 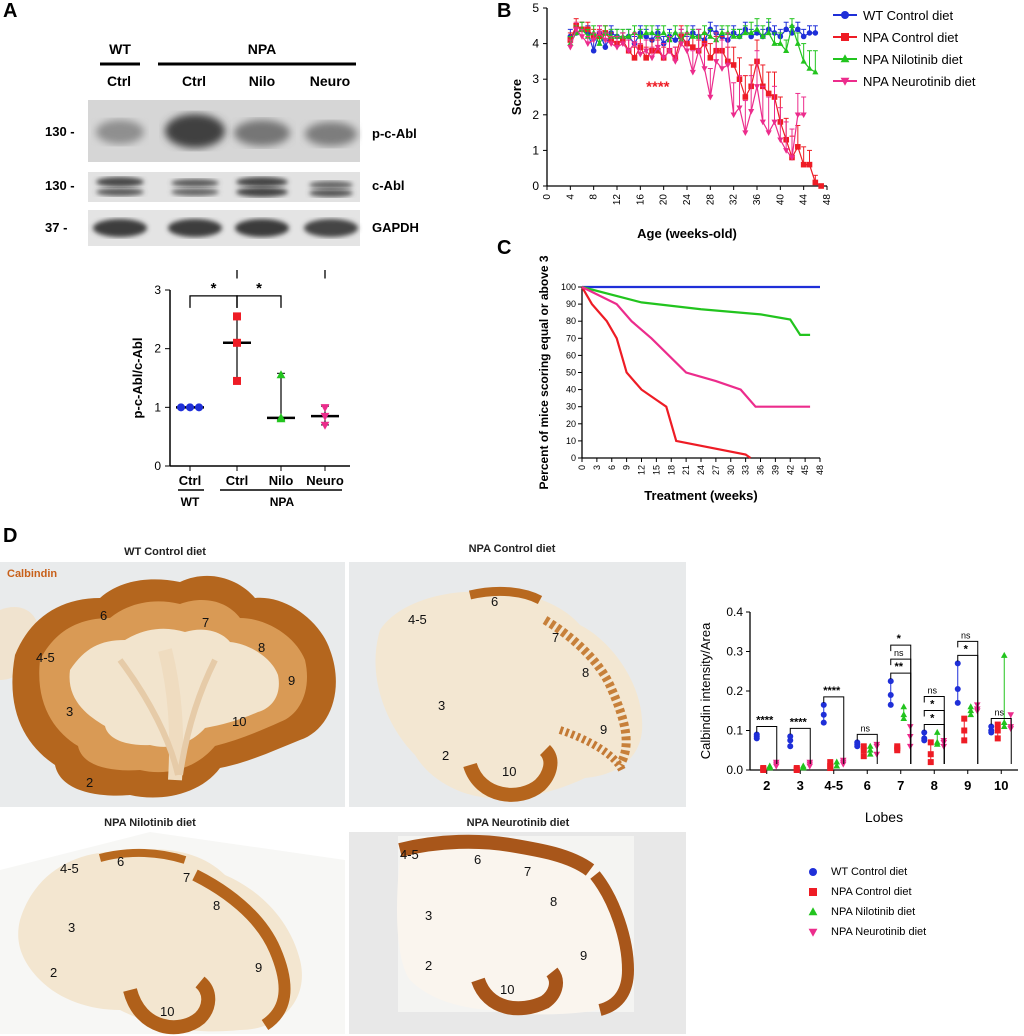 I want to click on panel-label-d: D, so click(x=10, y=536).